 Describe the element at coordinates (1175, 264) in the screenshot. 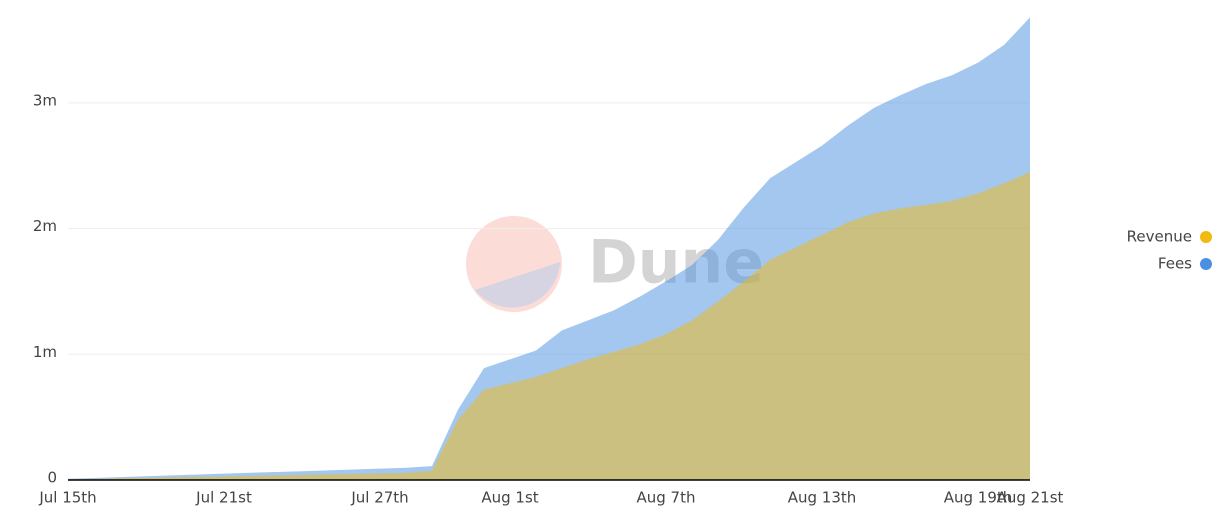

I see `legend-label: Fees` at that location.